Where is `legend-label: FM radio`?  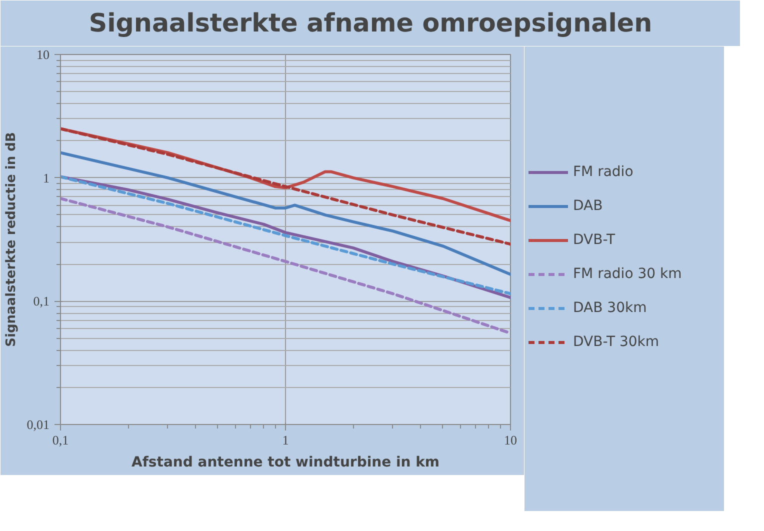 legend-label: FM radio is located at coordinates (603, 172).